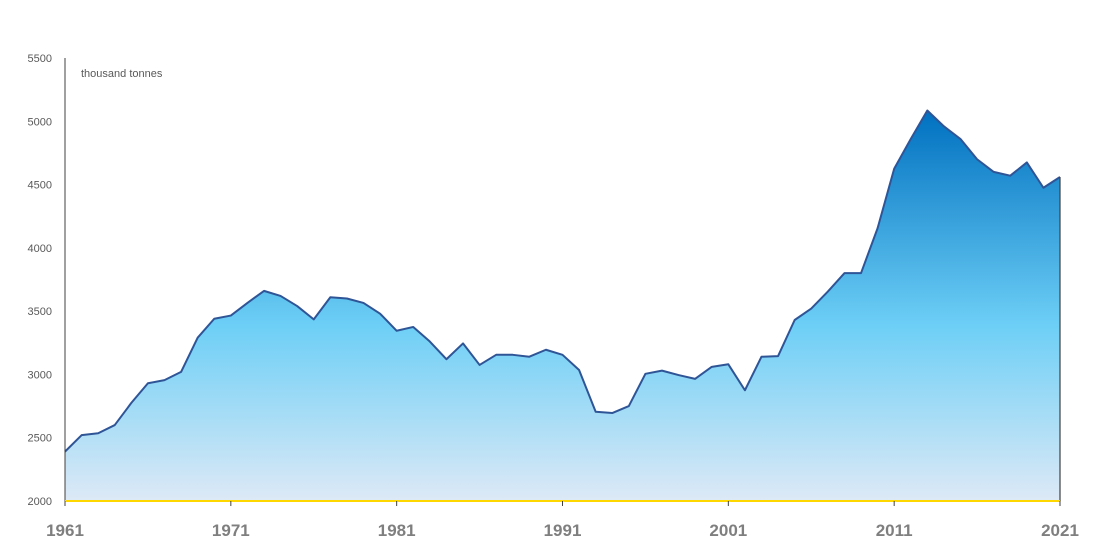 This screenshot has width=1100, height=560. I want to click on x-tick-label: 1971, so click(231, 530).